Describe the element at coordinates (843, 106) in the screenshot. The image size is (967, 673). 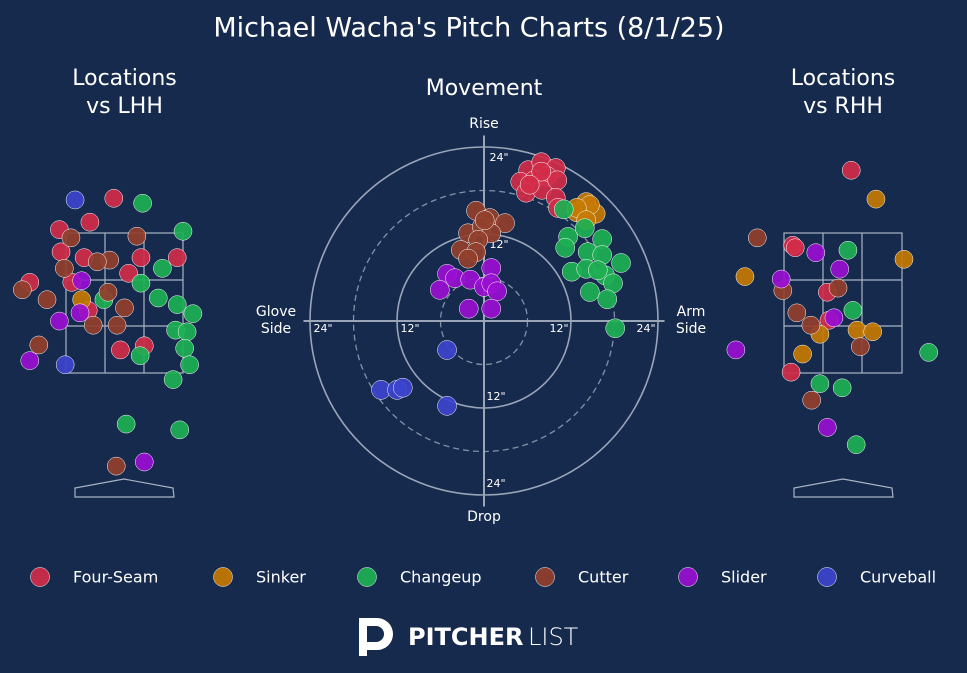
I see `panel-title: vs RHH` at that location.